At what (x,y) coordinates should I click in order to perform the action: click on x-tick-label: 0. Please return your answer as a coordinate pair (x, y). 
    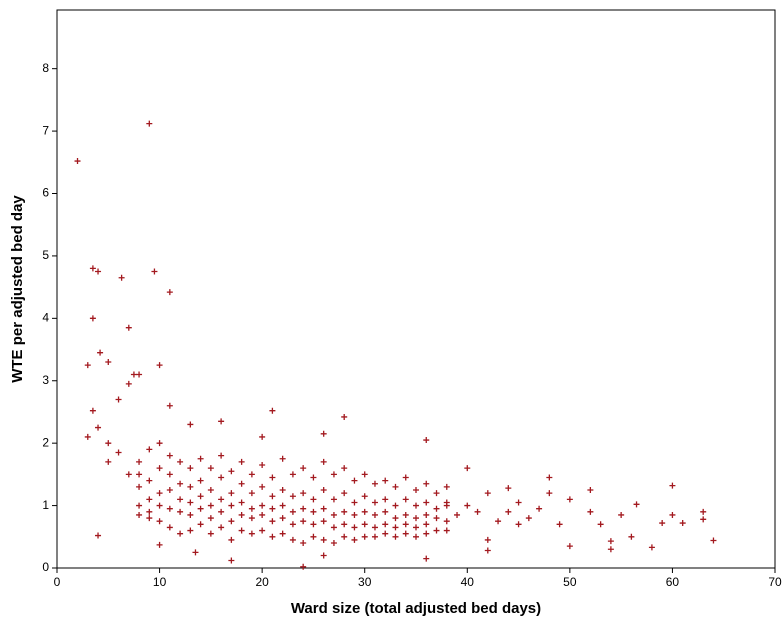
    Looking at the image, I should click on (57, 582).